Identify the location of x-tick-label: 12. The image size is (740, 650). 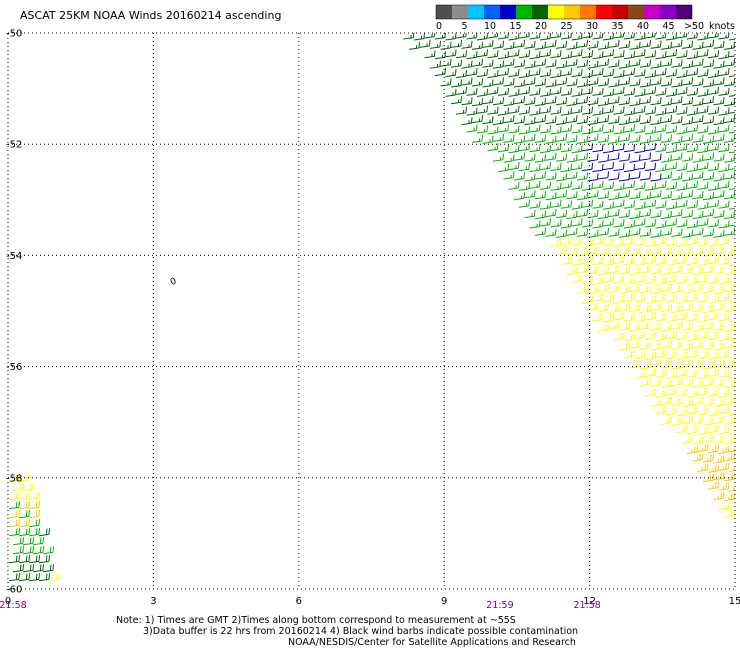
(589, 601).